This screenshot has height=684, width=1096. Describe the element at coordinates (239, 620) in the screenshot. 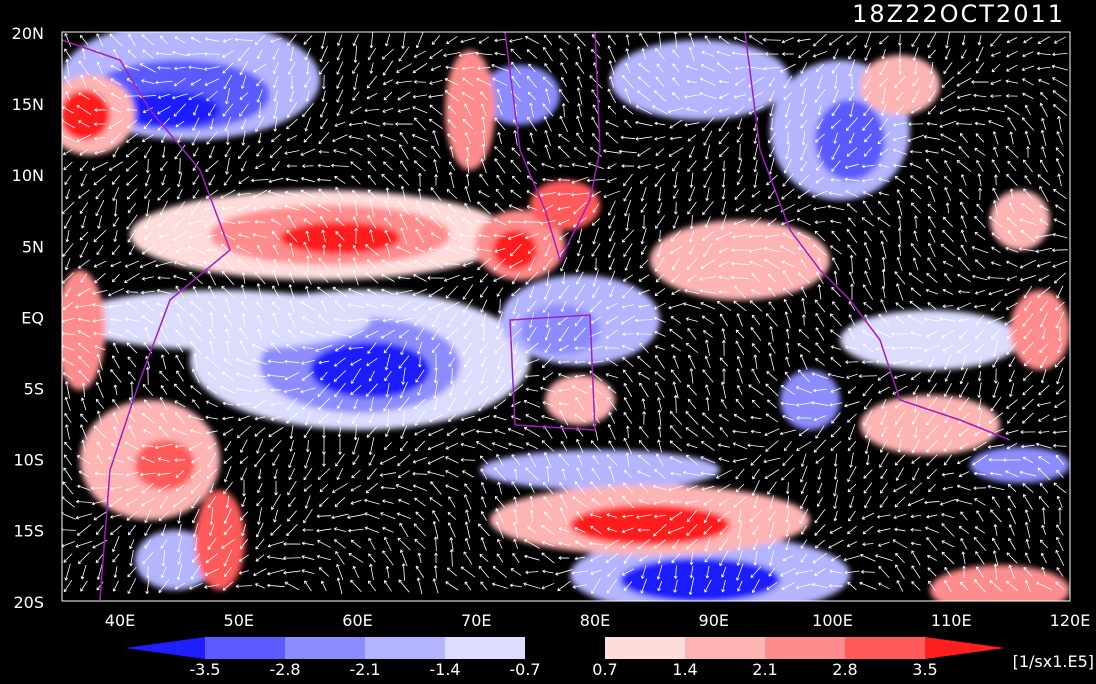

I see `lon-label: 50E` at that location.